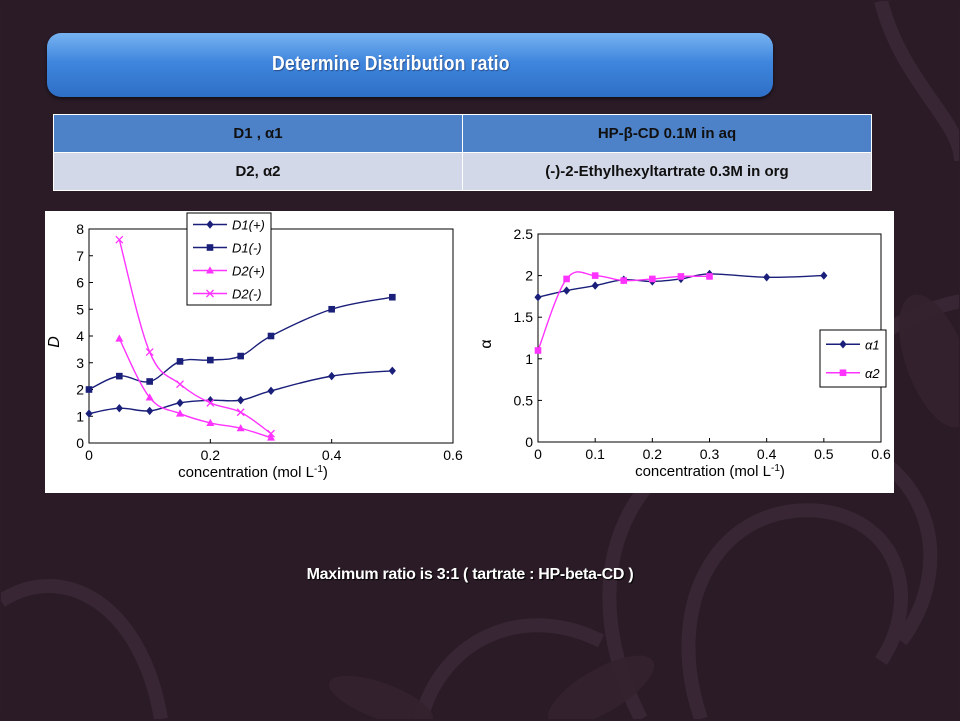 The width and height of the screenshot is (960, 721). What do you see at coordinates (258, 171) in the screenshot?
I see `table-cell: D2, α2` at bounding box center [258, 171].